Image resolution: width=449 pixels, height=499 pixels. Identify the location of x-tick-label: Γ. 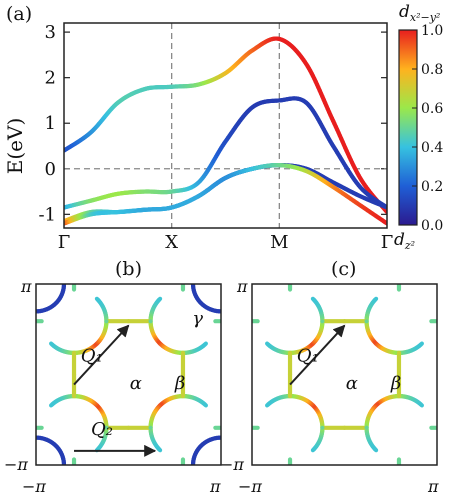
(387, 242).